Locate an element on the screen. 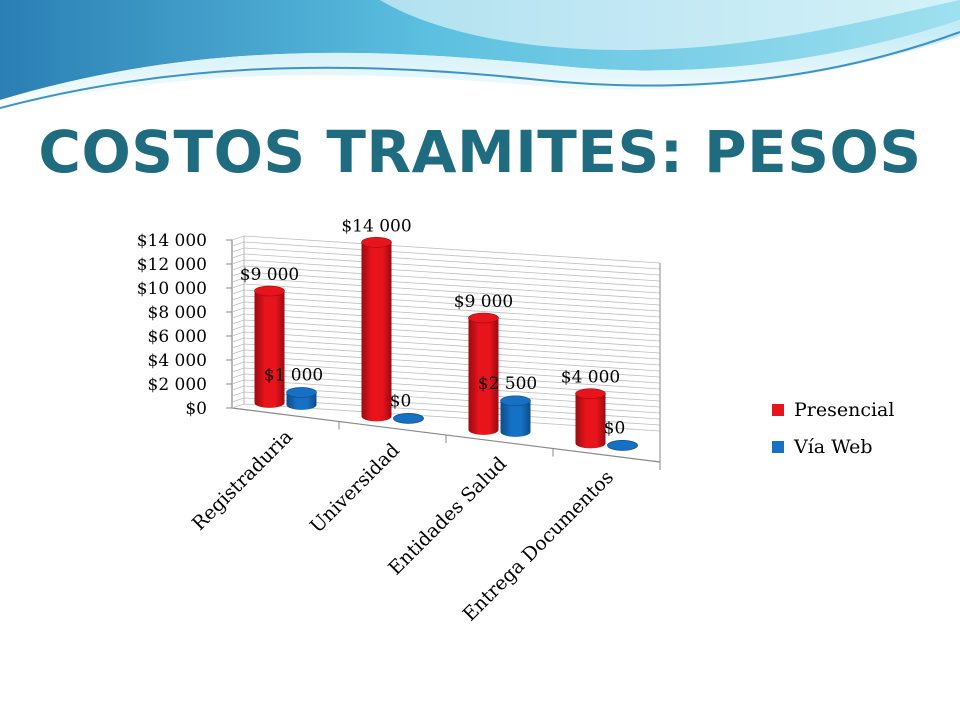 The image size is (960, 720). data-label-presencial: $4 000 is located at coordinates (590, 378).